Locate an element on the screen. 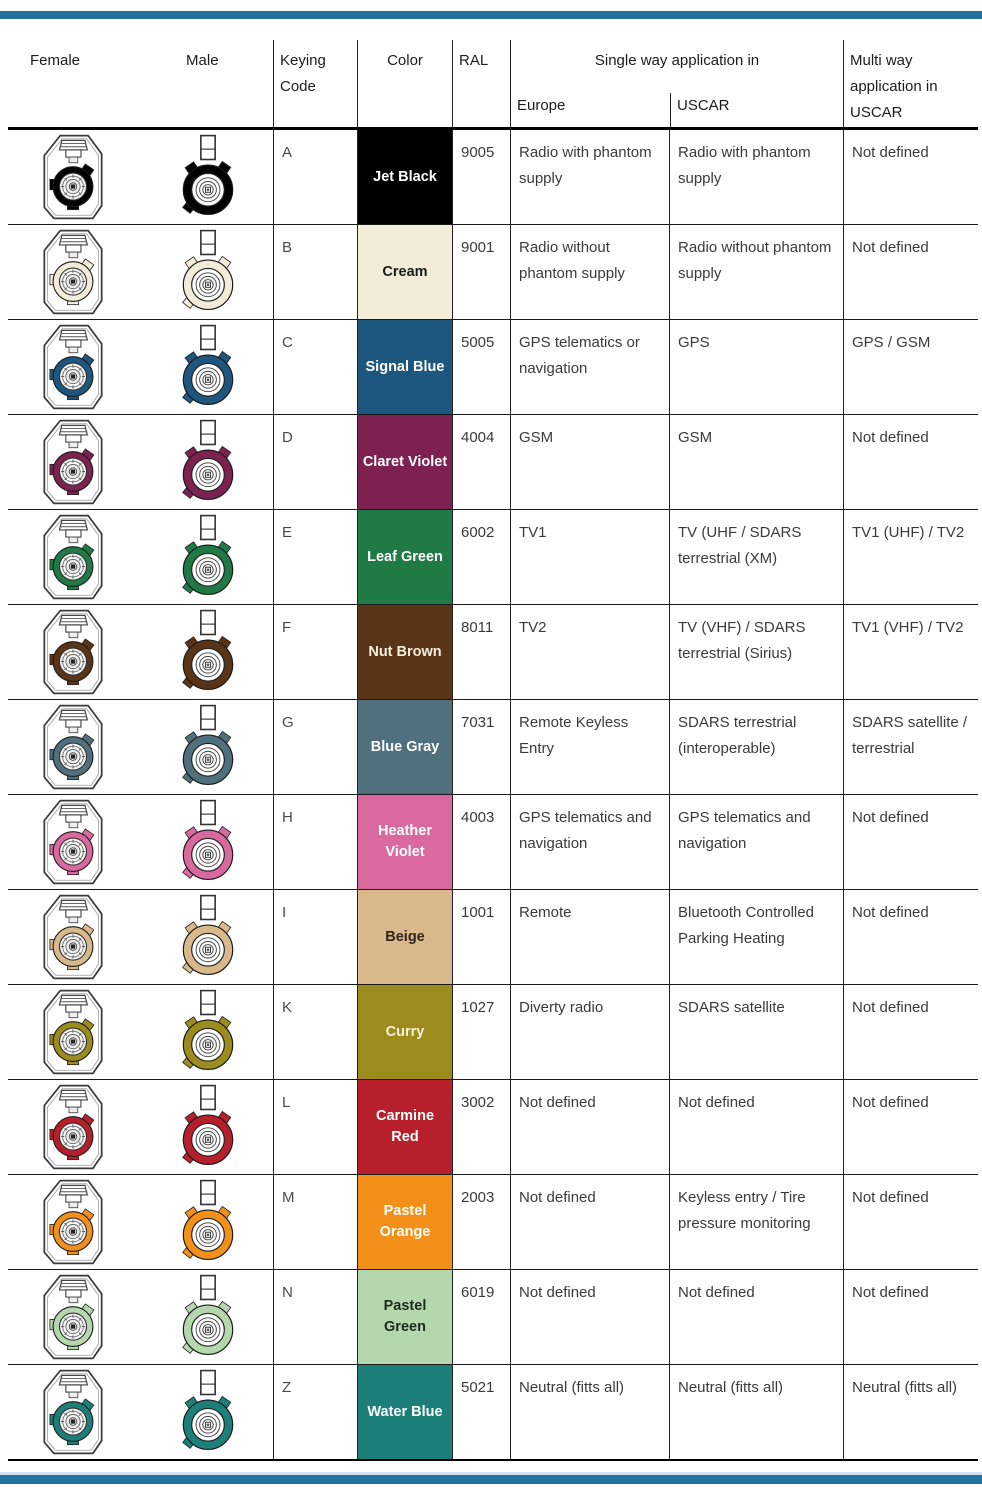 This screenshot has height=1491, width=982. ral-cell: 2003 is located at coordinates (481, 1222).